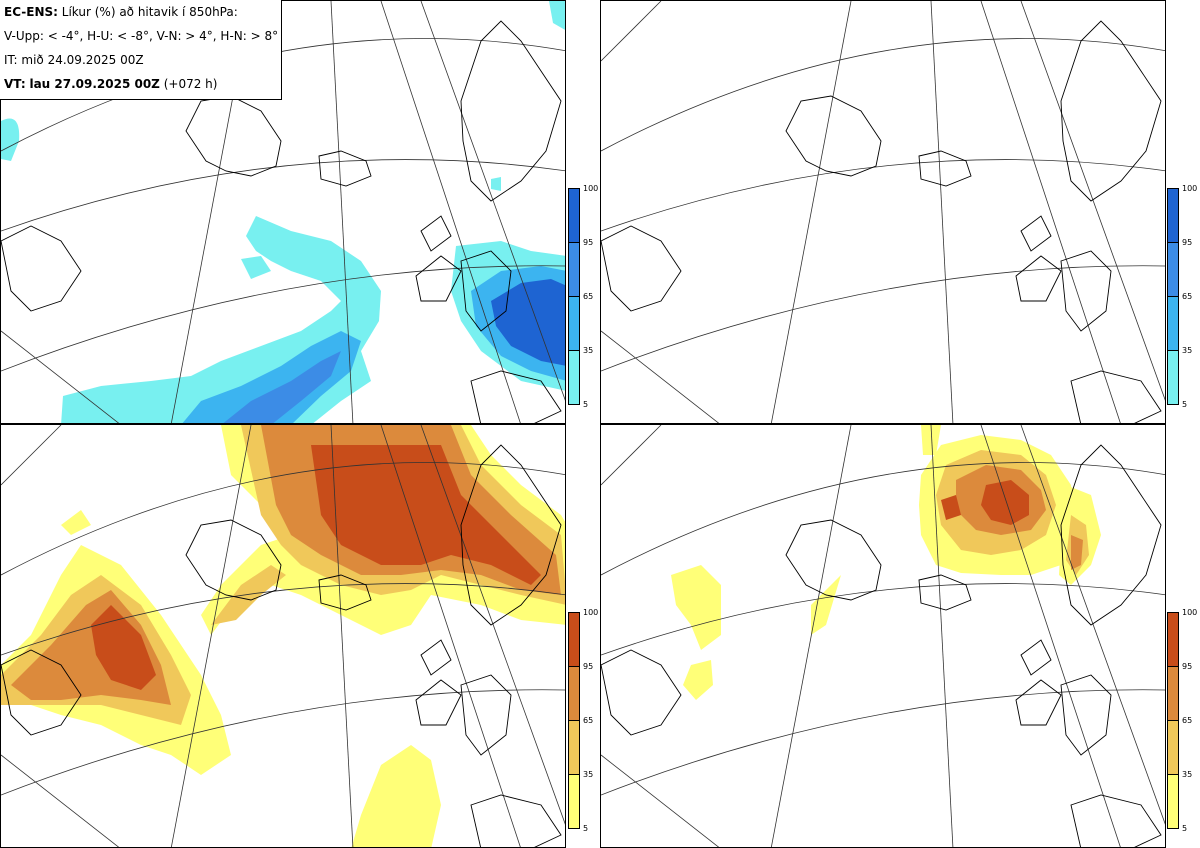  I want to click on valid-time-line: VT: lau 27.09.2025 00Z (+072 h), so click(142, 89).